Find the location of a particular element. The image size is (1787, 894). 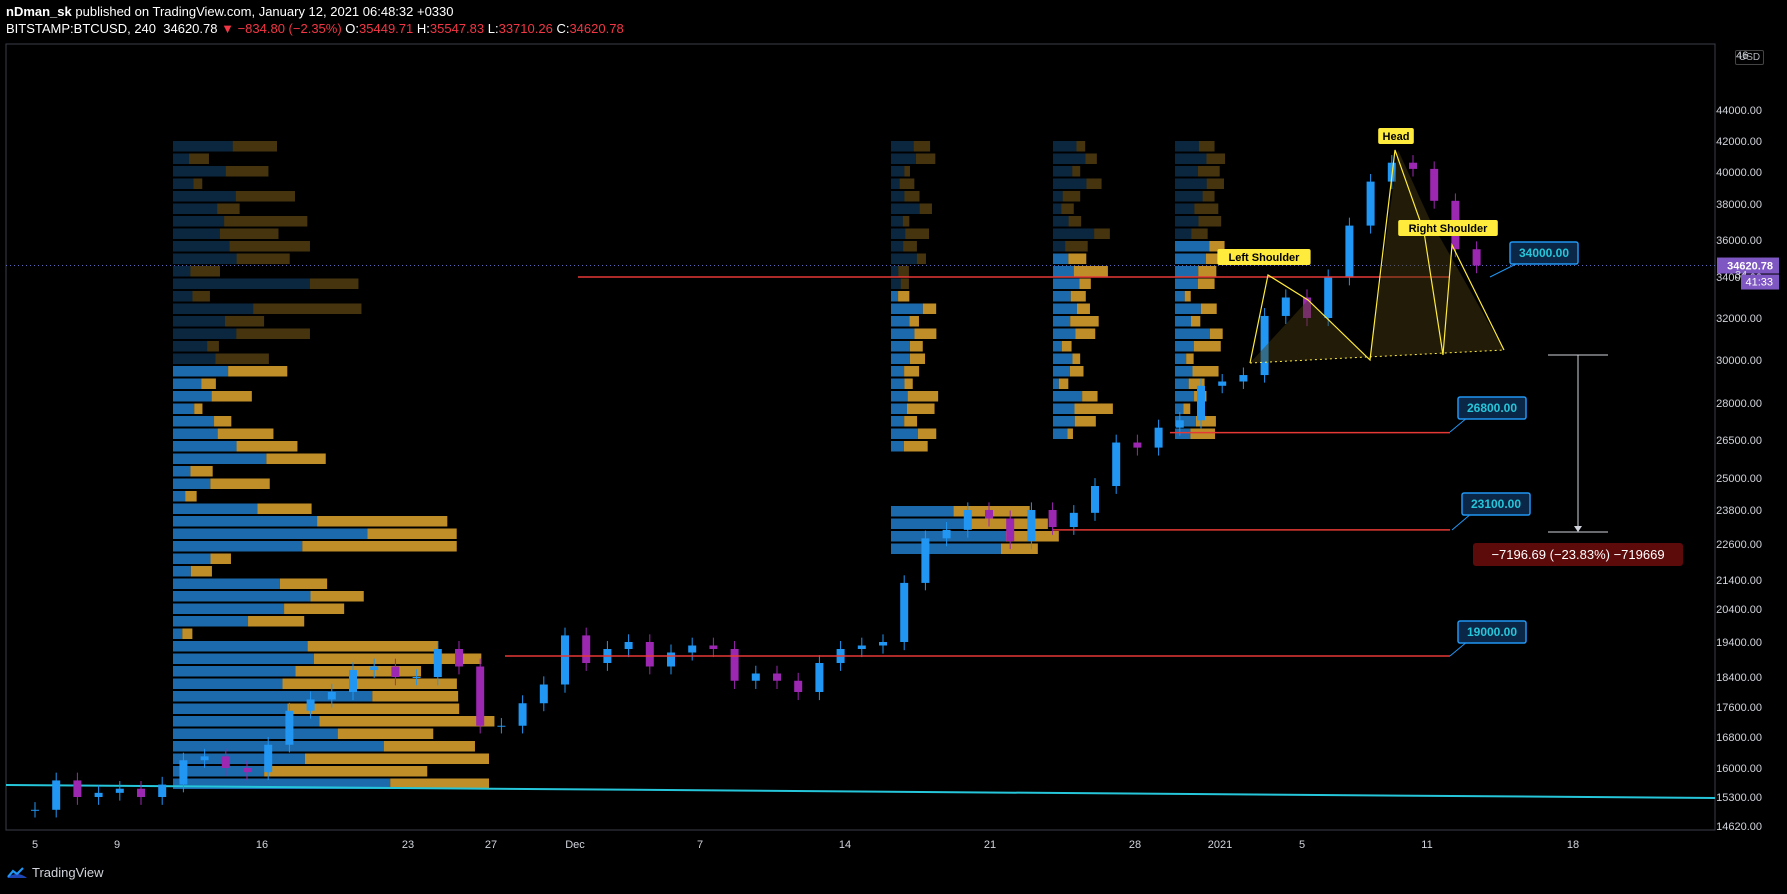

pattern-label: Right Shoulder is located at coordinates (1449, 229).